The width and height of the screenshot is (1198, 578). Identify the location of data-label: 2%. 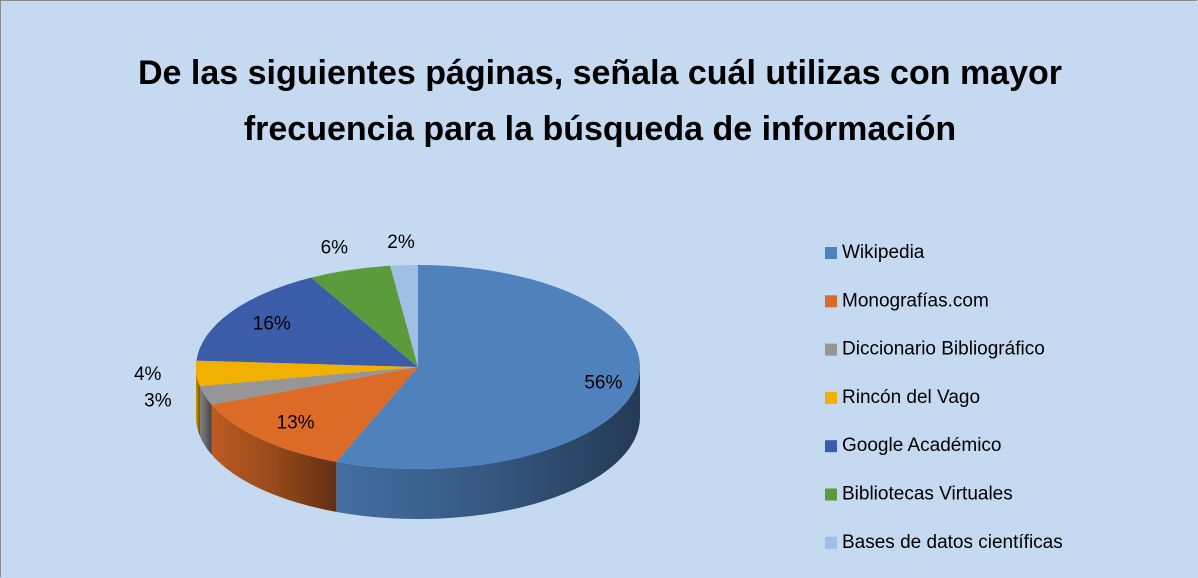
(401, 242).